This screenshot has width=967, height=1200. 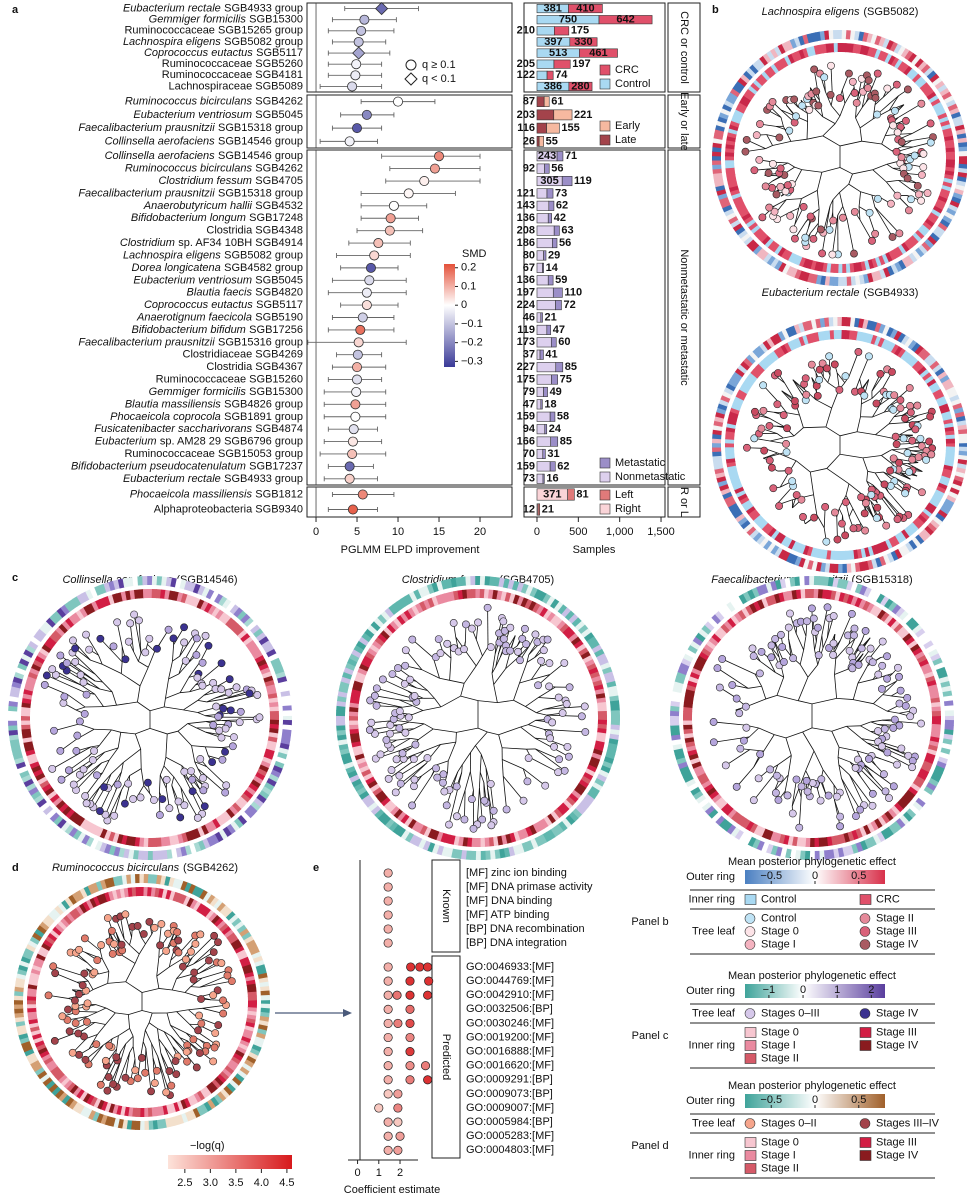 I want to click on group-label-frame, so click(x=684, y=502).